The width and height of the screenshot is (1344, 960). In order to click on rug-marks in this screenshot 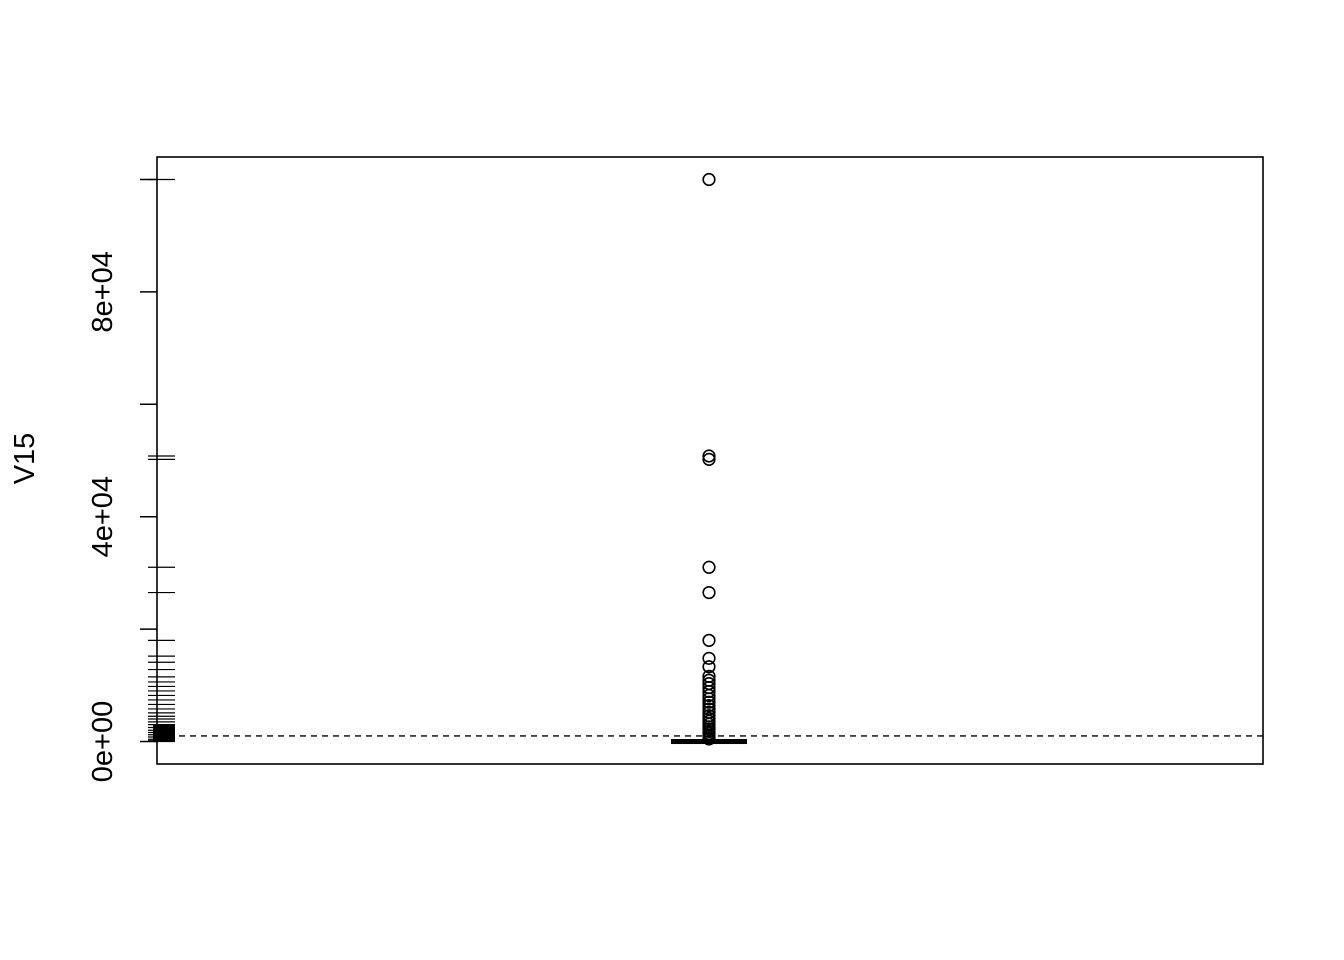, I will do `click(161, 460)`.